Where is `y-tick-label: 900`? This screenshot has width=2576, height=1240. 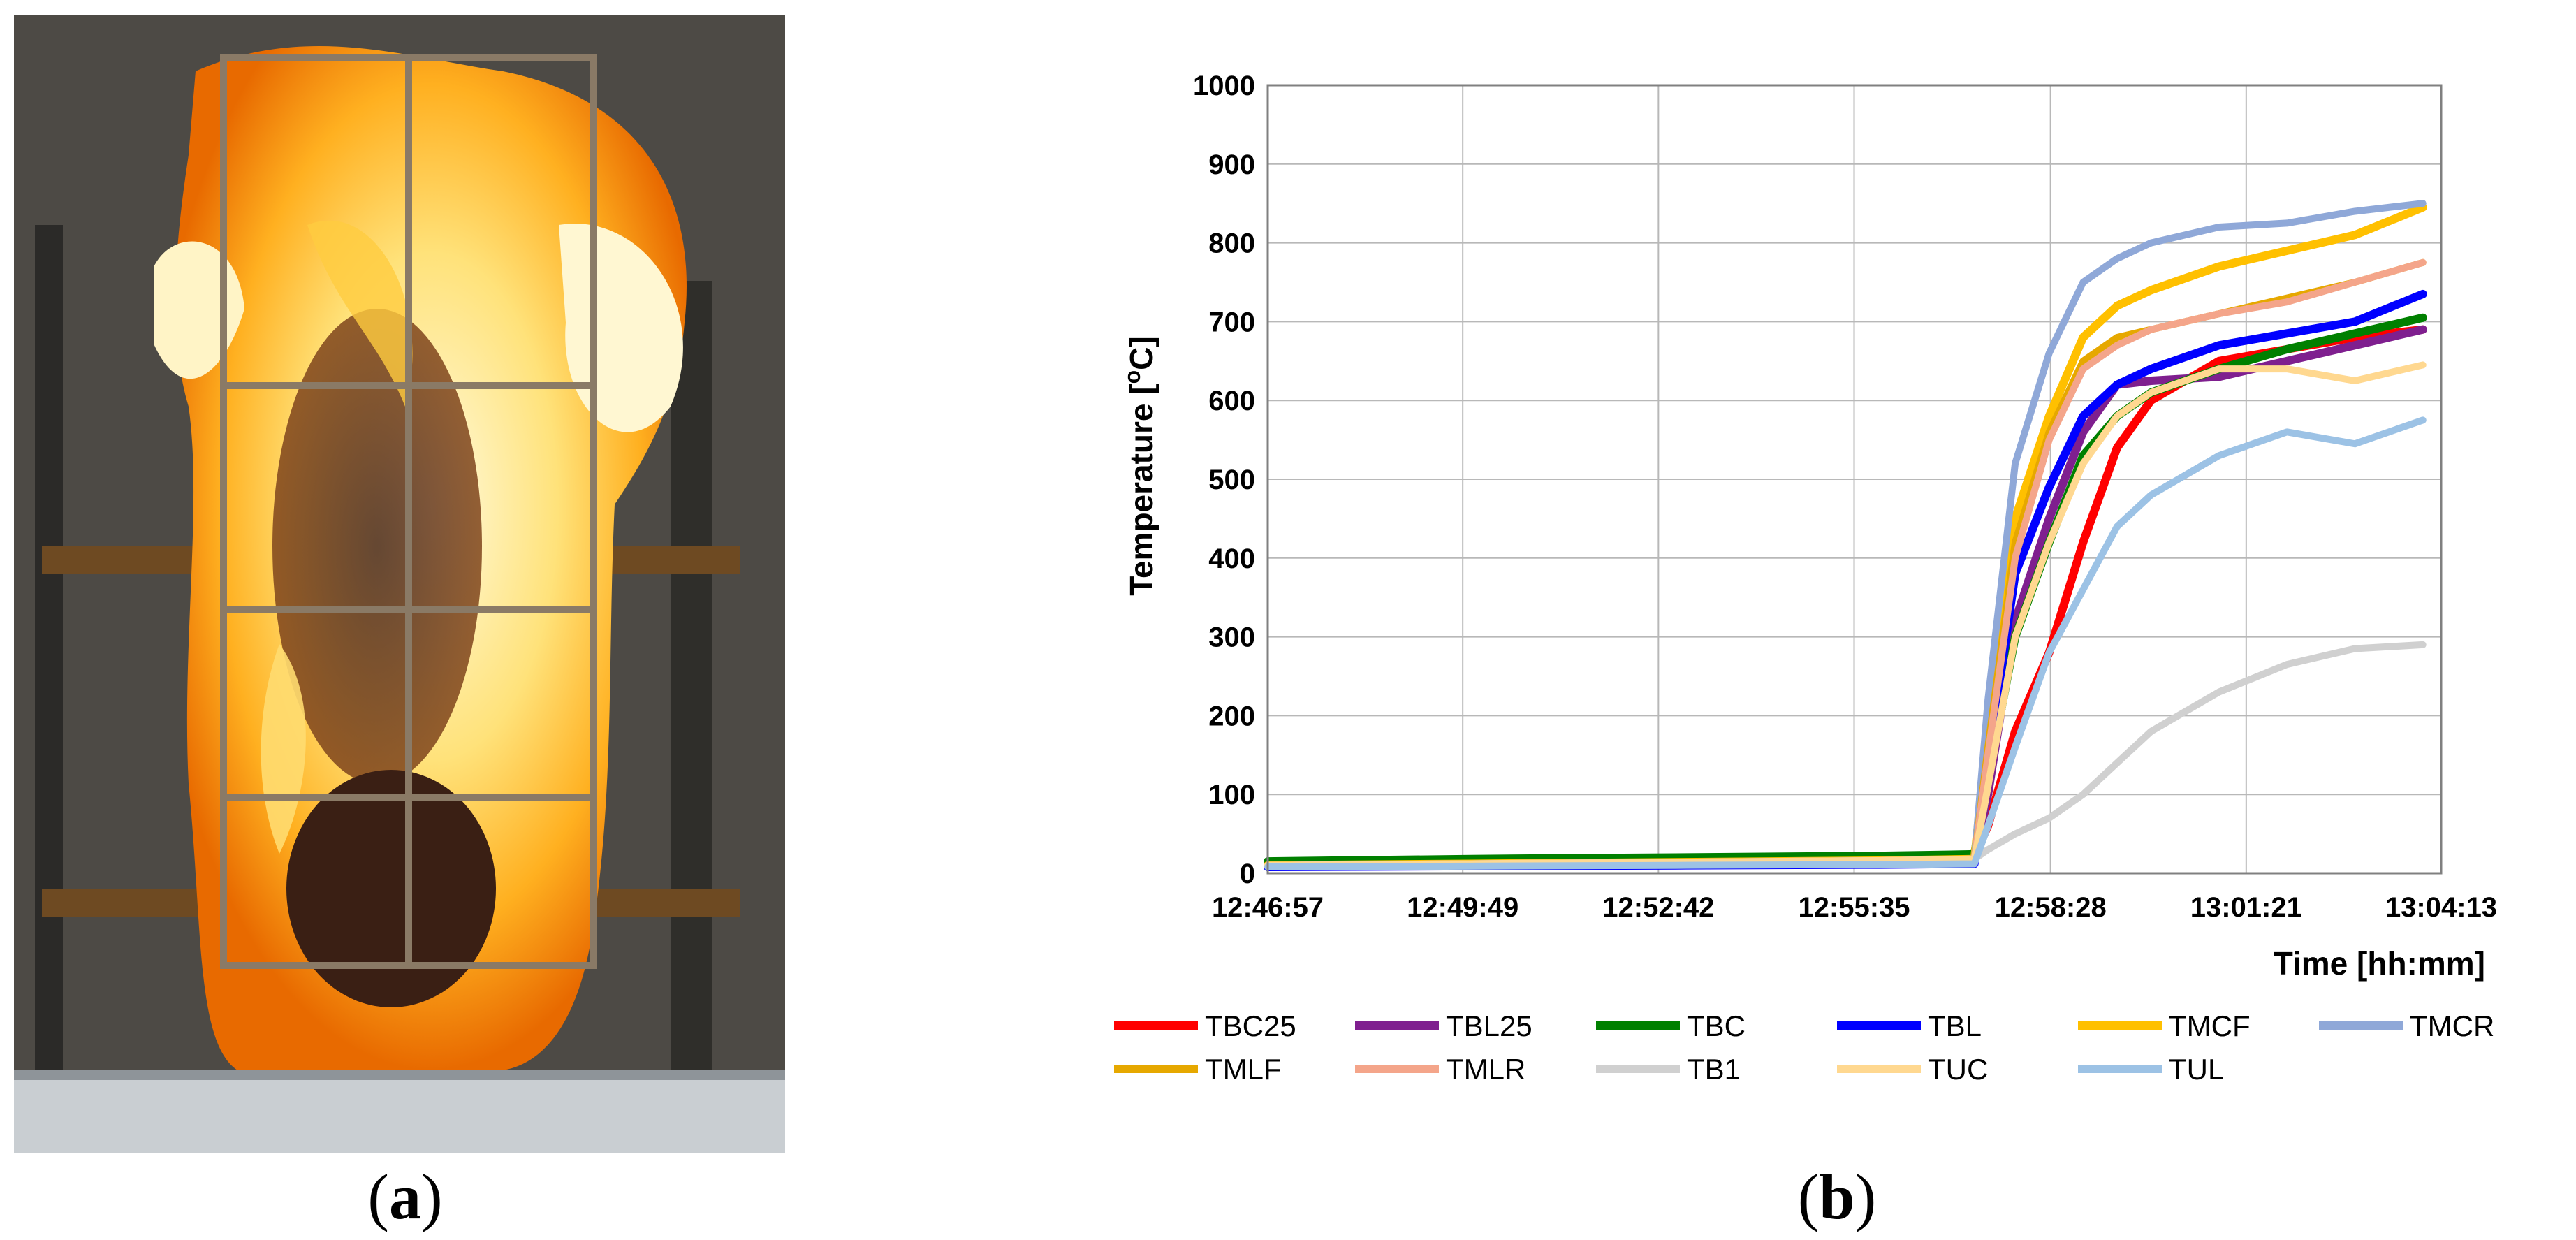 y-tick-label: 900 is located at coordinates (1231, 164).